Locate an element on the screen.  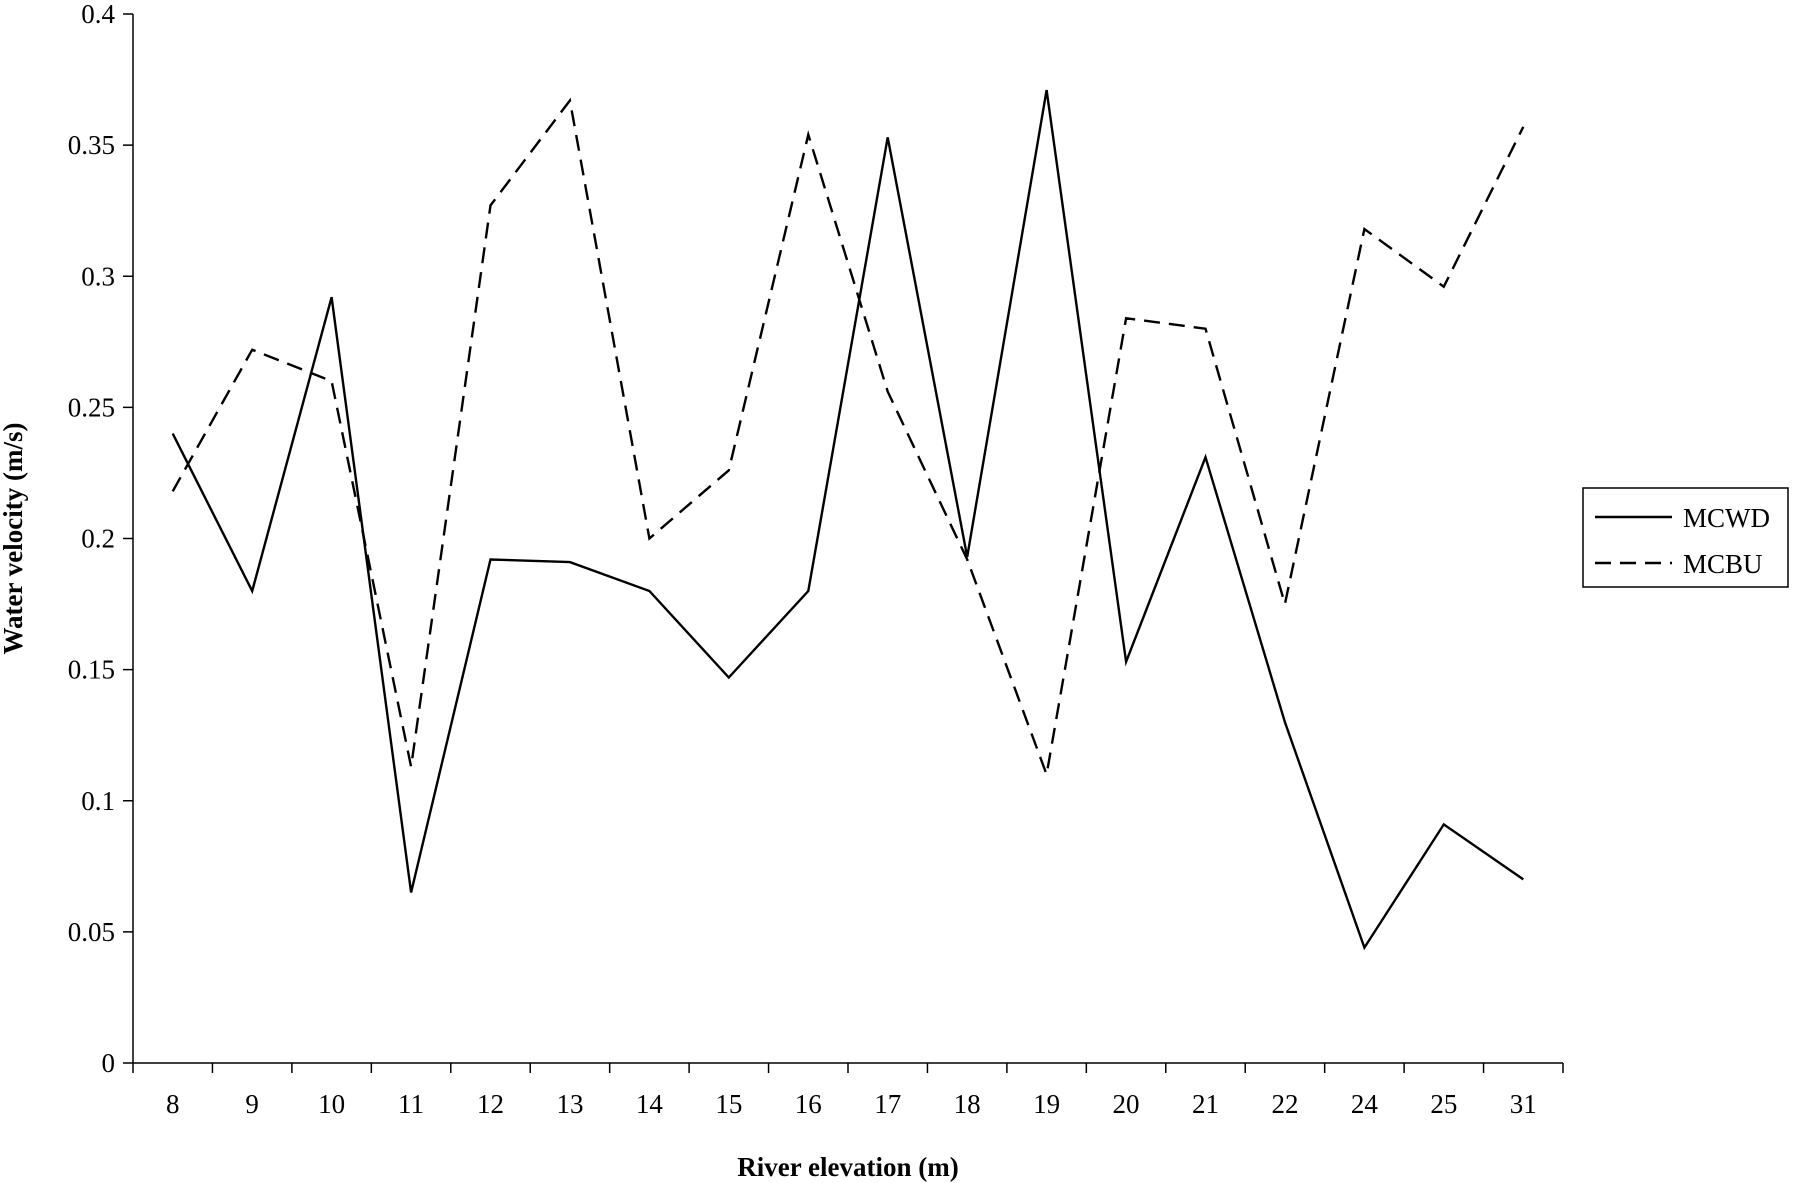
x-tick-label: 12 is located at coordinates (490, 1104).